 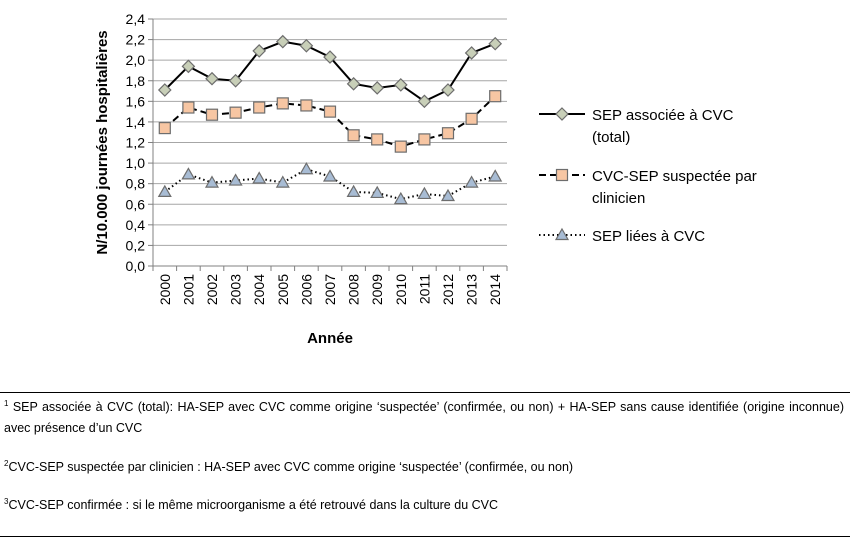 What do you see at coordinates (618, 198) in the screenshot?
I see `legend-label: clinicien` at bounding box center [618, 198].